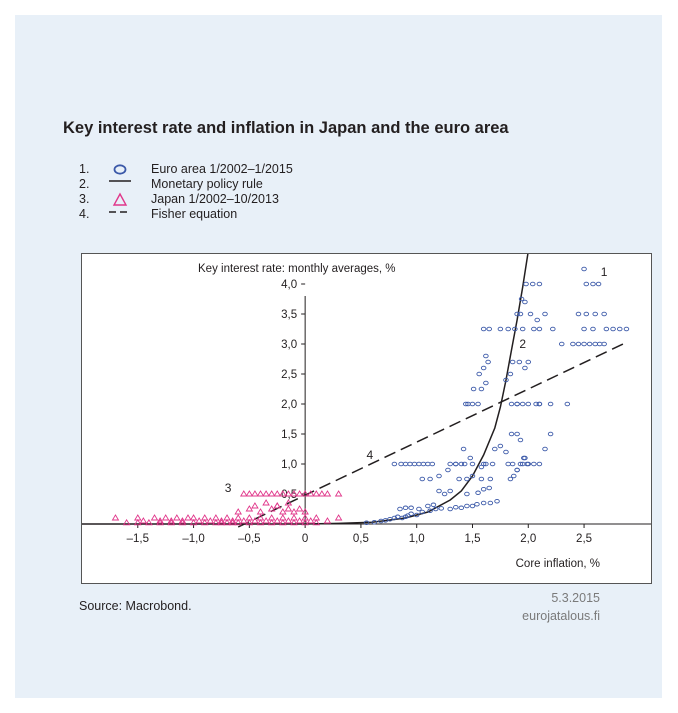 The width and height of the screenshot is (678, 713). I want to click on dashed-line-icon, so click(120, 212).